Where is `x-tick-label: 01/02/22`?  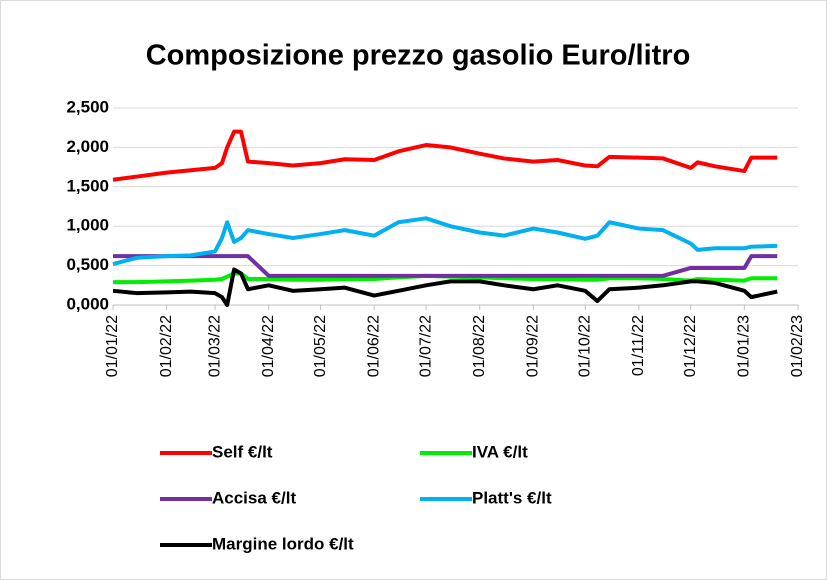
x-tick-label: 01/02/22 is located at coordinates (166, 346).